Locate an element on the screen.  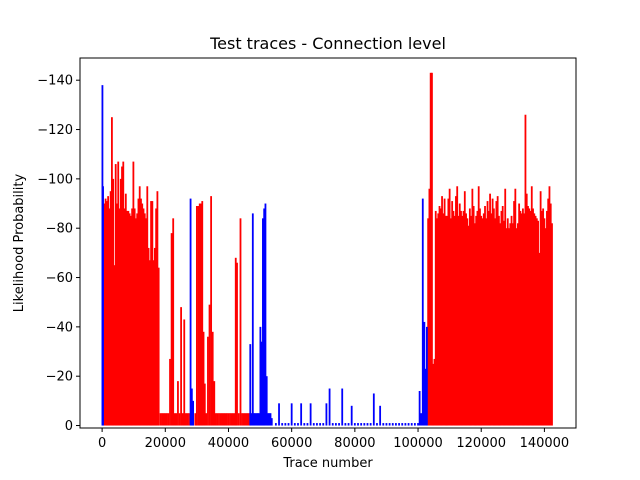
y-tick-label: −120 is located at coordinates (55, 130).